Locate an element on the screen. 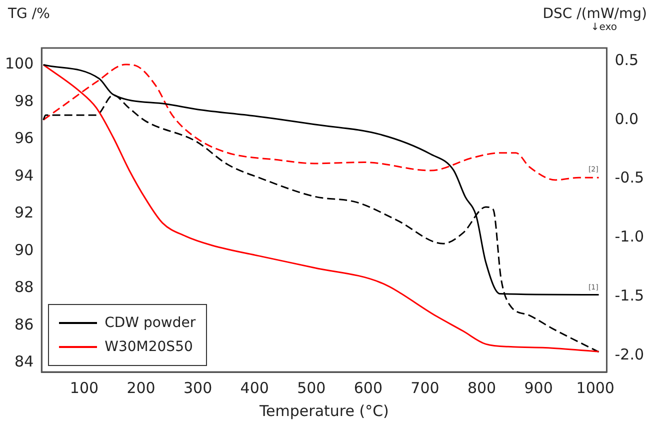  y-tick-label: 90 is located at coordinates (24, 249).